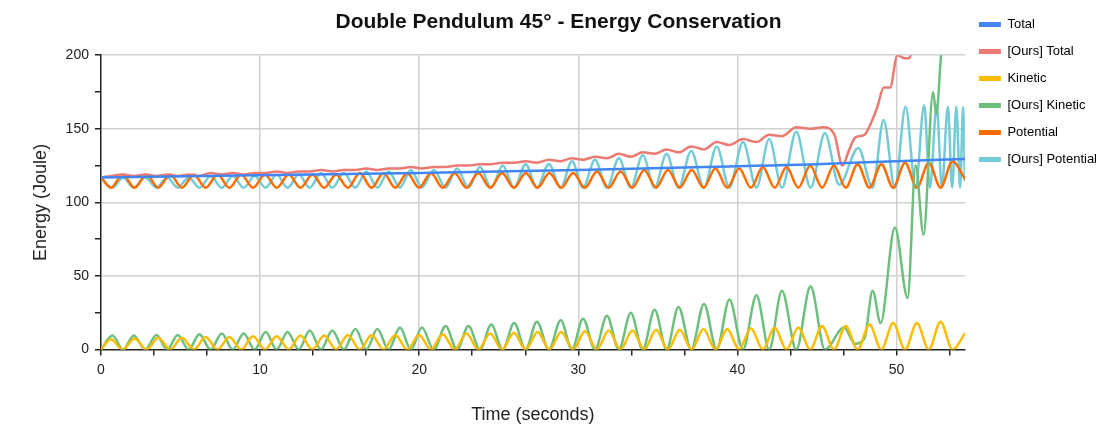 The width and height of the screenshot is (1117, 438). Describe the element at coordinates (81, 274) in the screenshot. I see `y-tick-label: 50` at that location.